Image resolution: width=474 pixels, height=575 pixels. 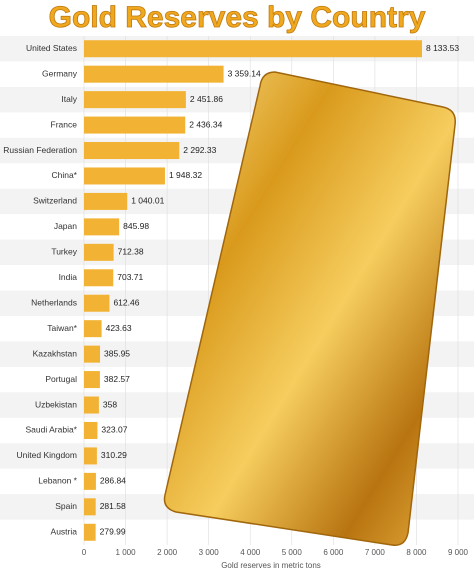 I want to click on value-label: 323.07, so click(x=114, y=430).